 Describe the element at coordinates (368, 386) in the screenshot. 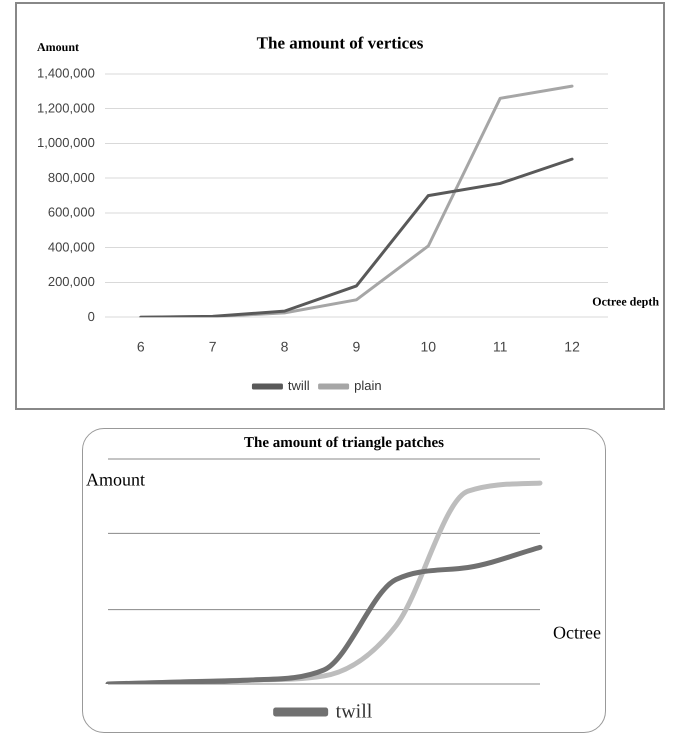

I see `legend-label: plain` at that location.